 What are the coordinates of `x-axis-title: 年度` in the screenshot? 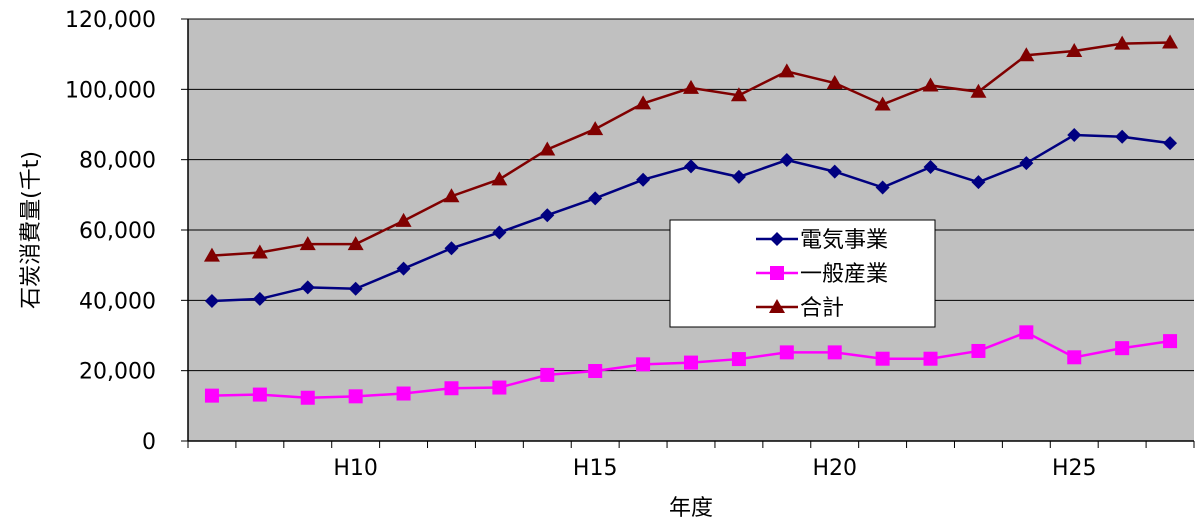 It's located at (691, 508).